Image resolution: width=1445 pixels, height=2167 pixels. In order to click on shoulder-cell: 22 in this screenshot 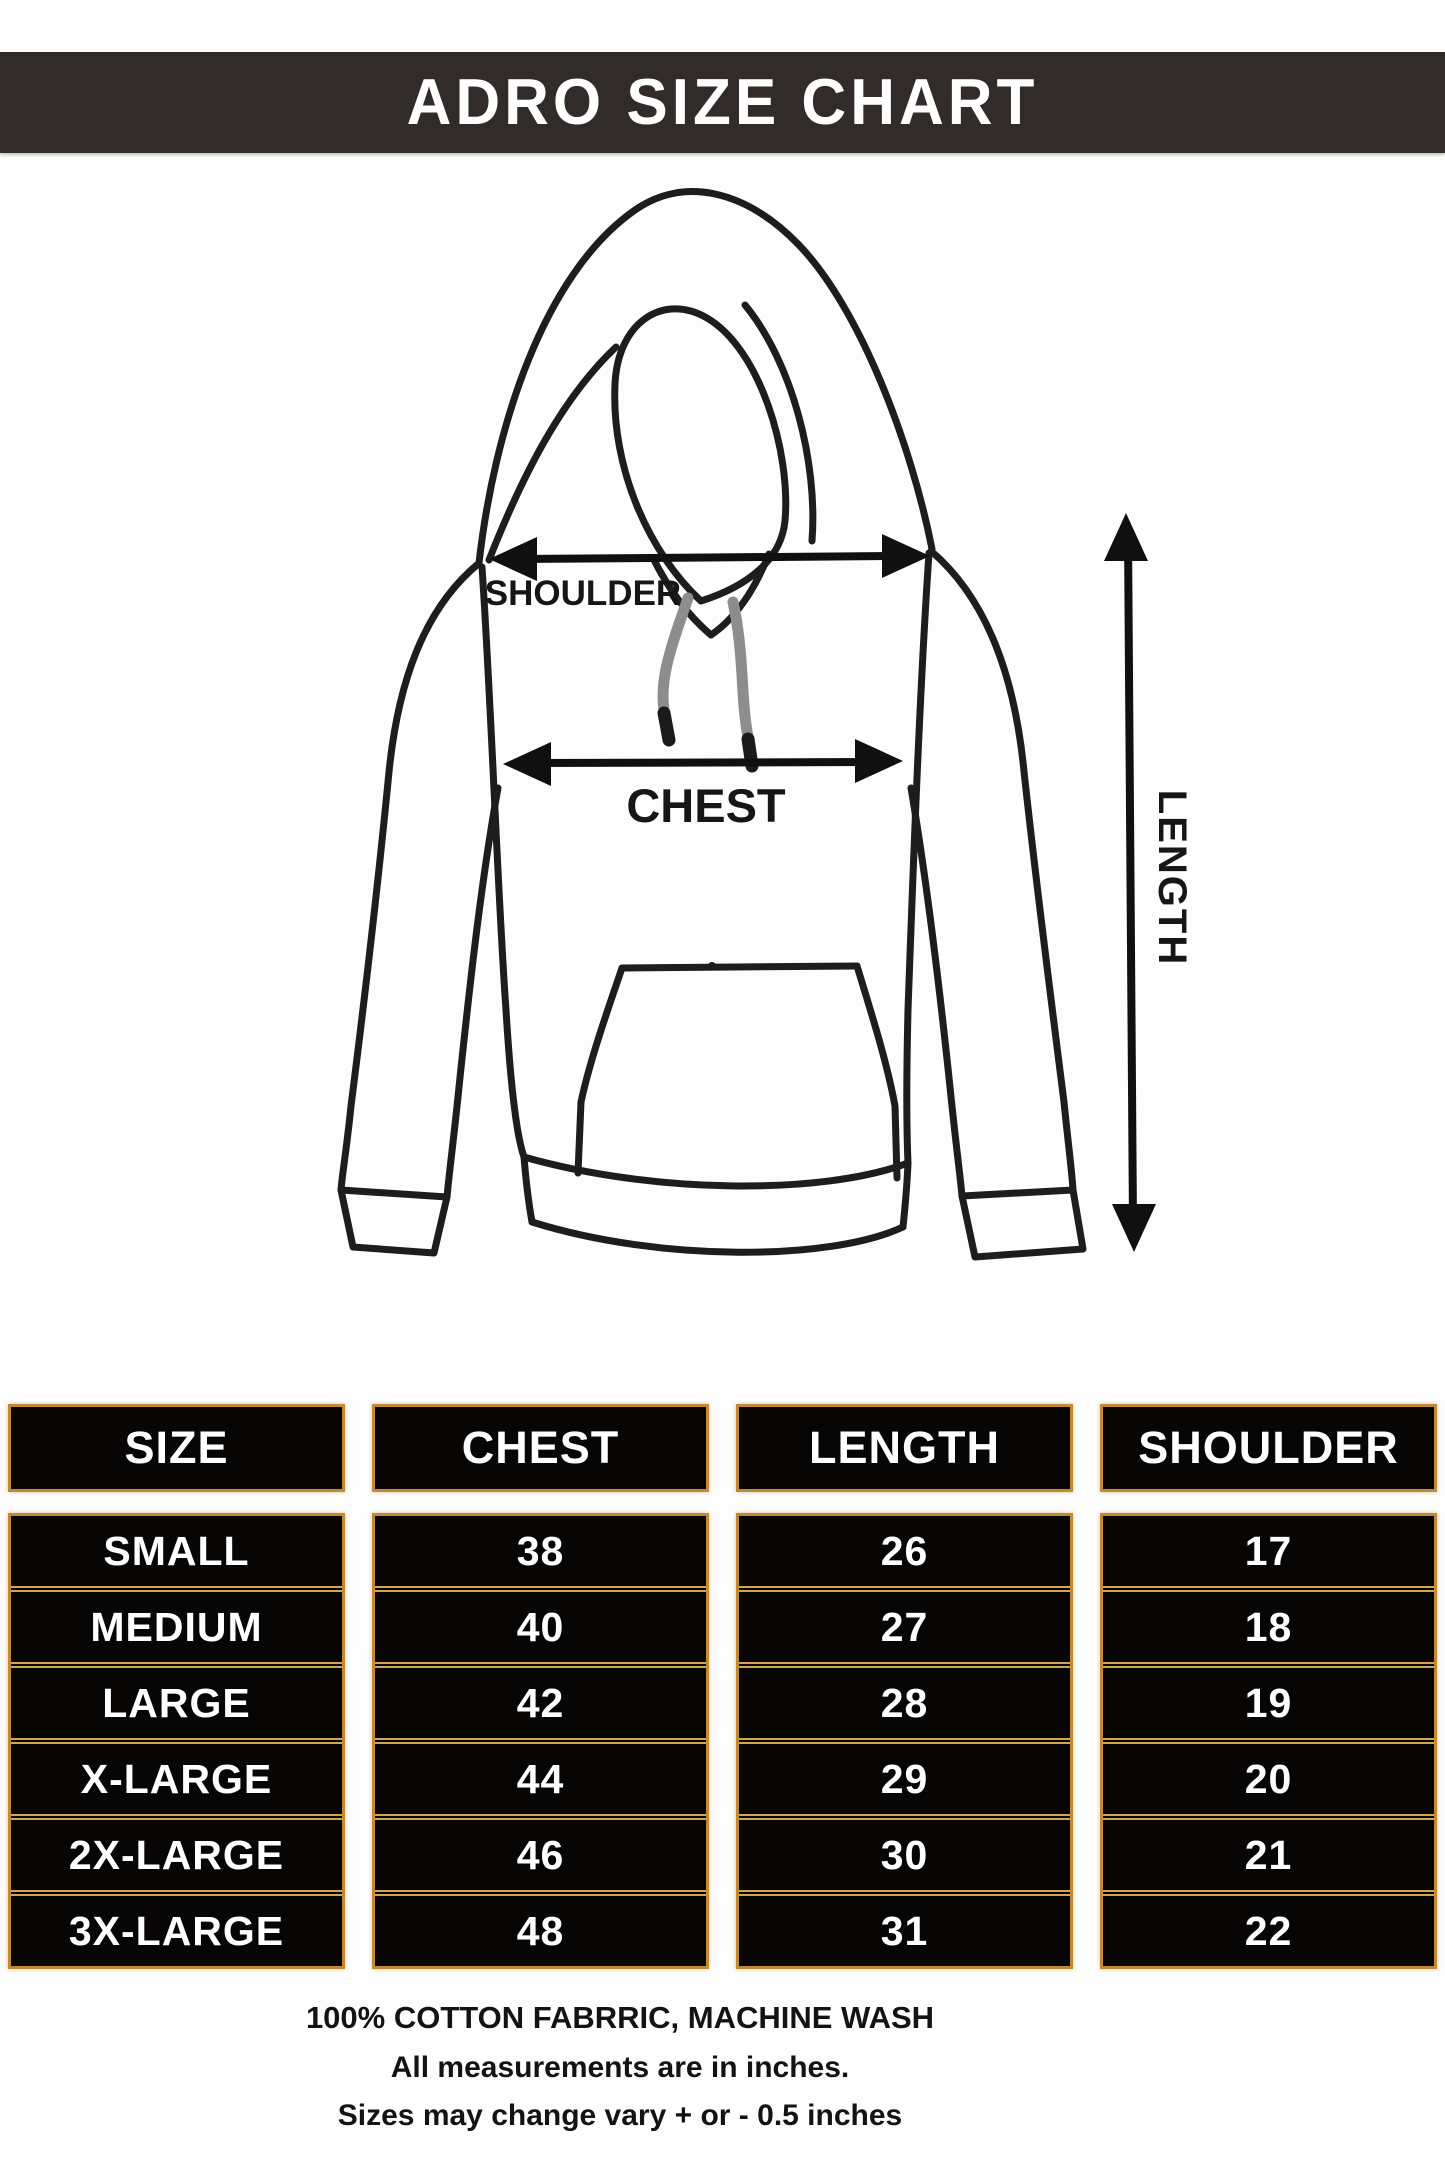, I will do `click(1268, 1928)`.